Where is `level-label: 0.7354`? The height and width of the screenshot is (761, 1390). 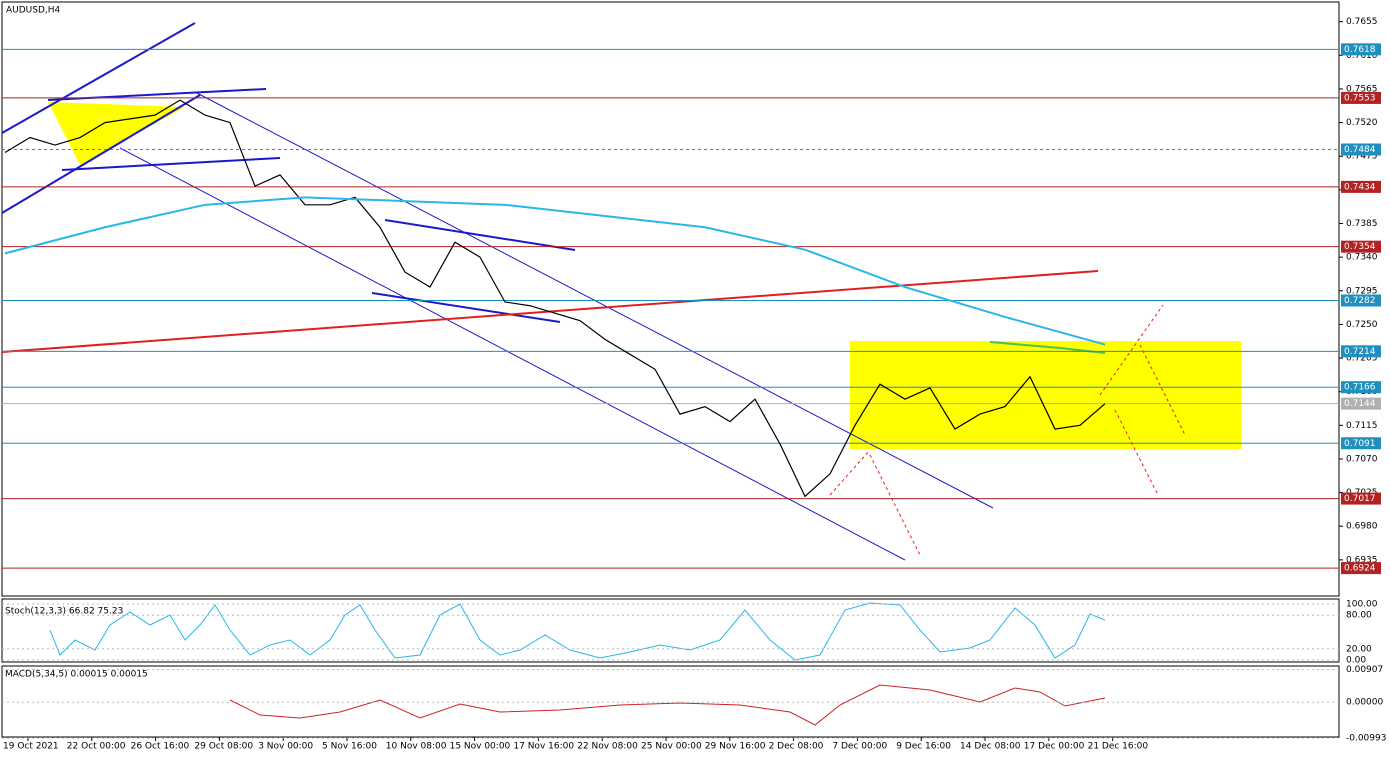
level-label: 0.7354 is located at coordinates (1360, 247).